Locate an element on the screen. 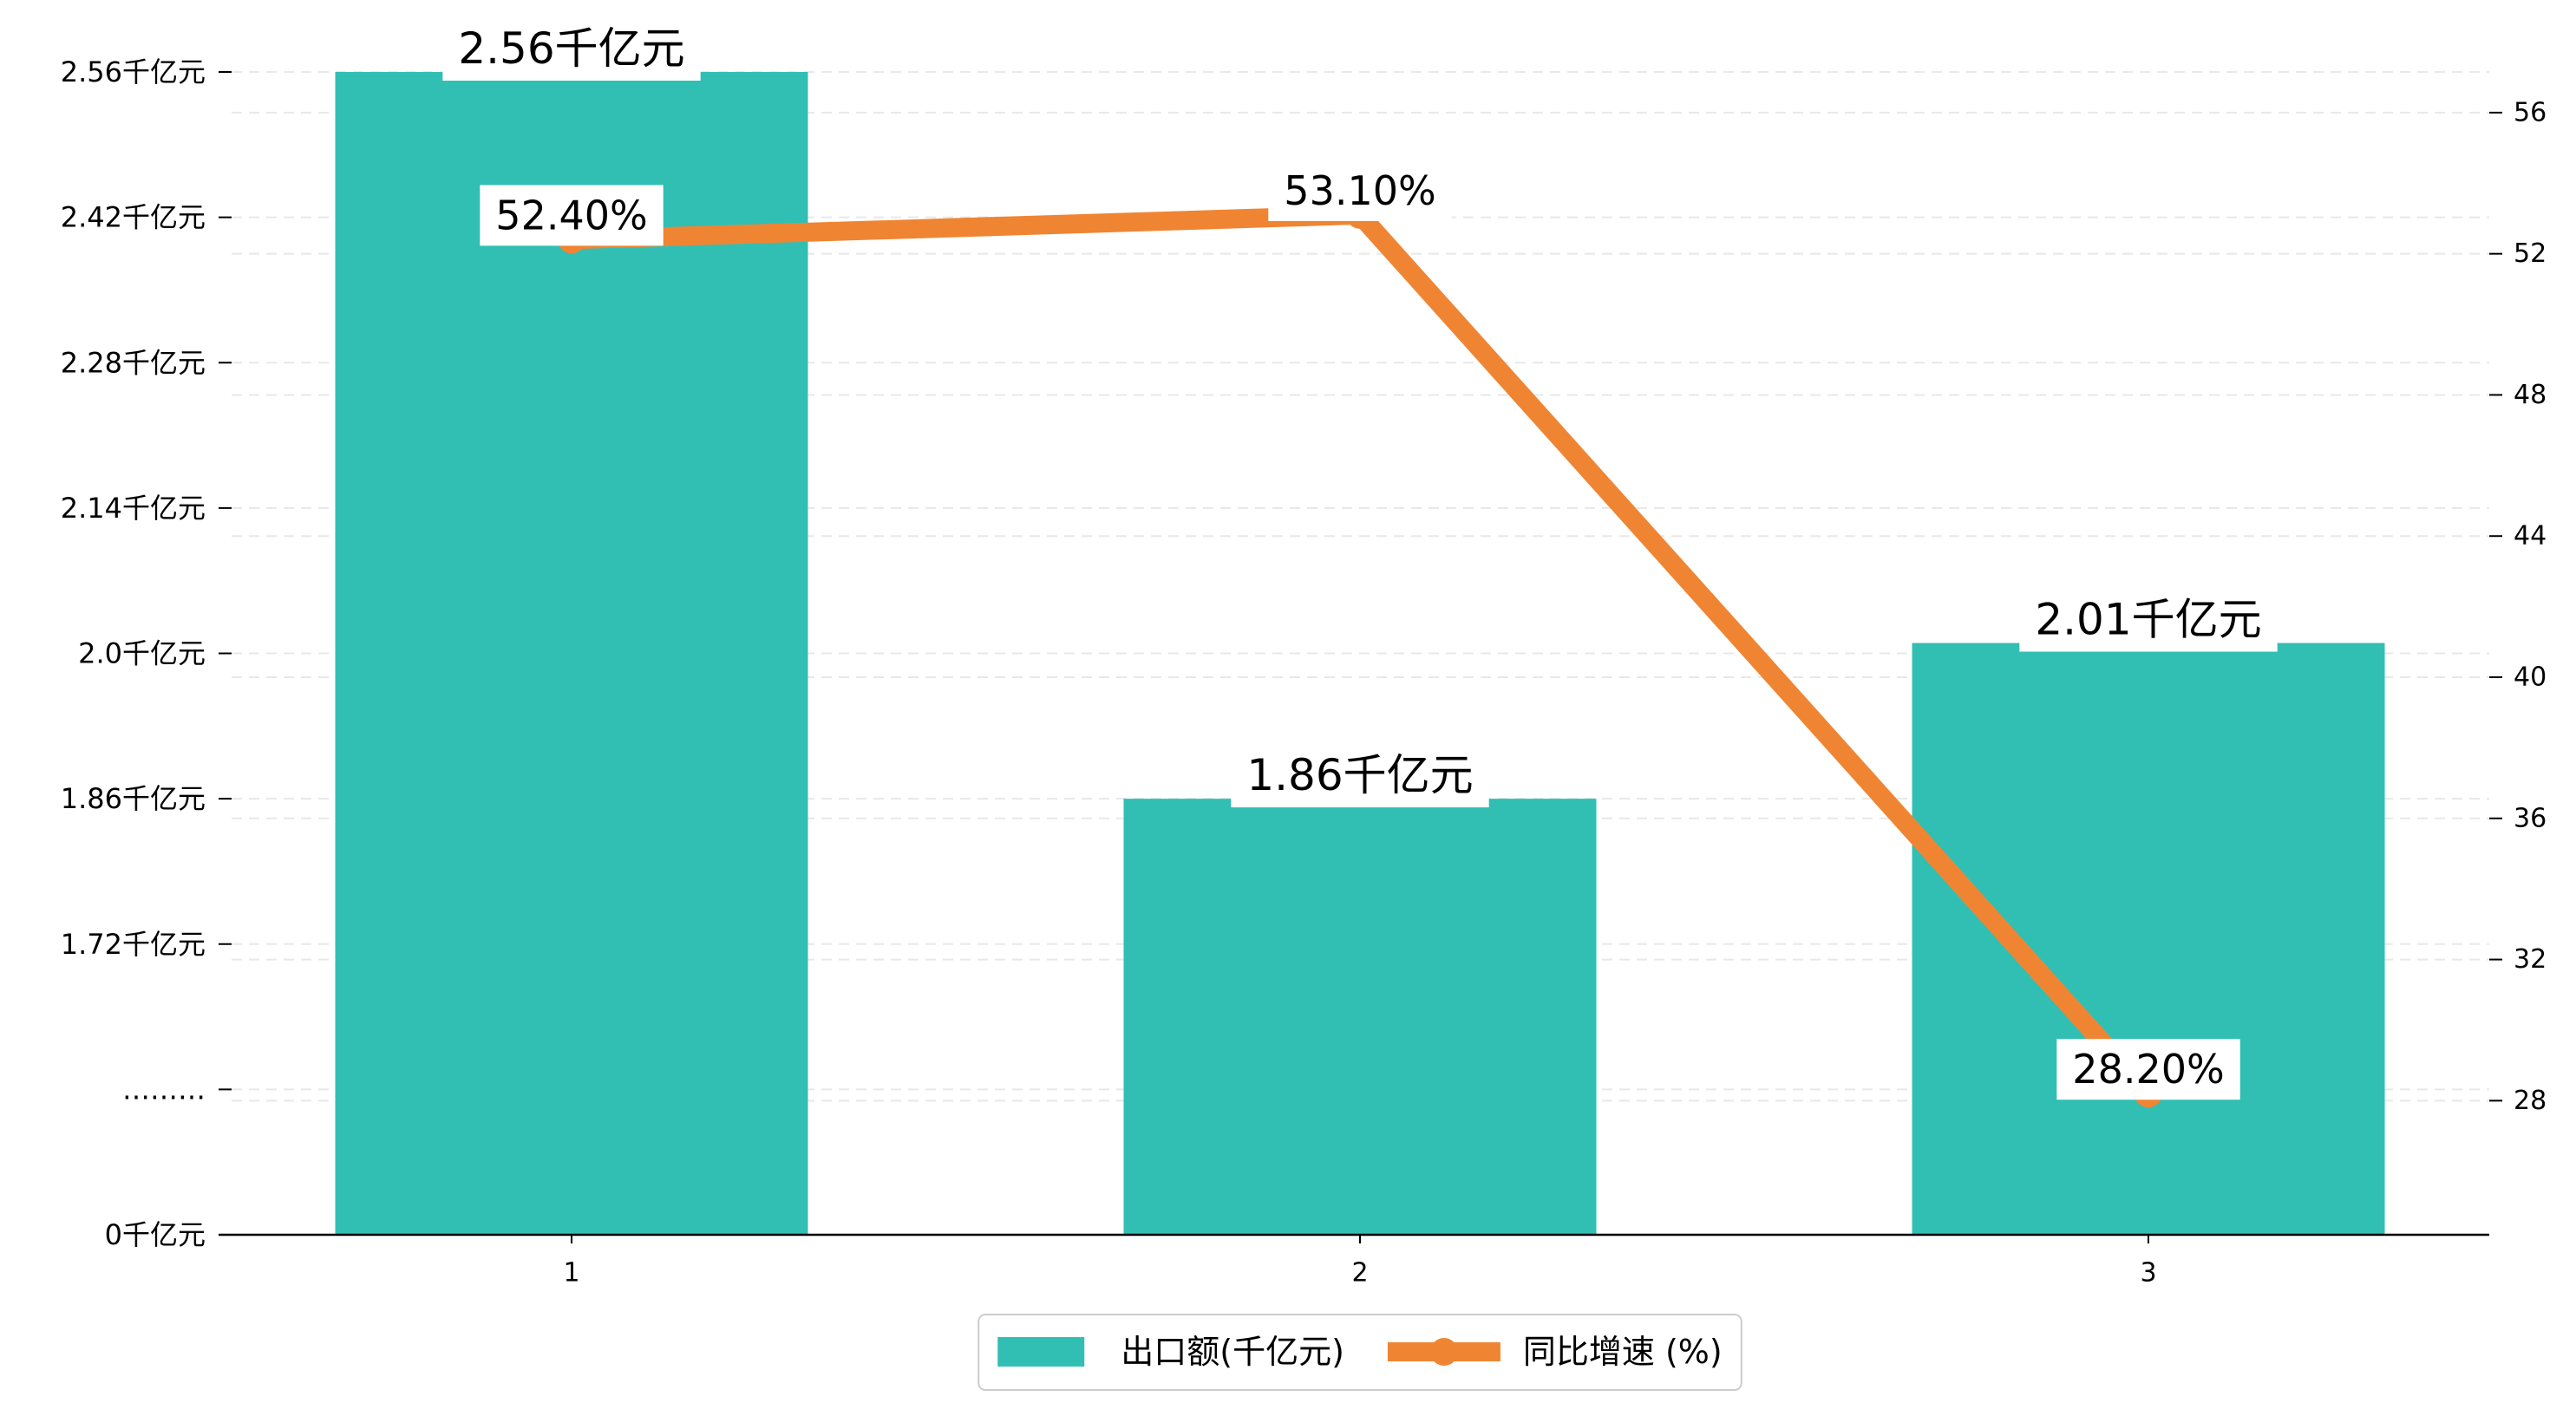 The height and width of the screenshot is (1416, 2576). bar-value-label-group: 1.86千亿元 is located at coordinates (1360, 776).